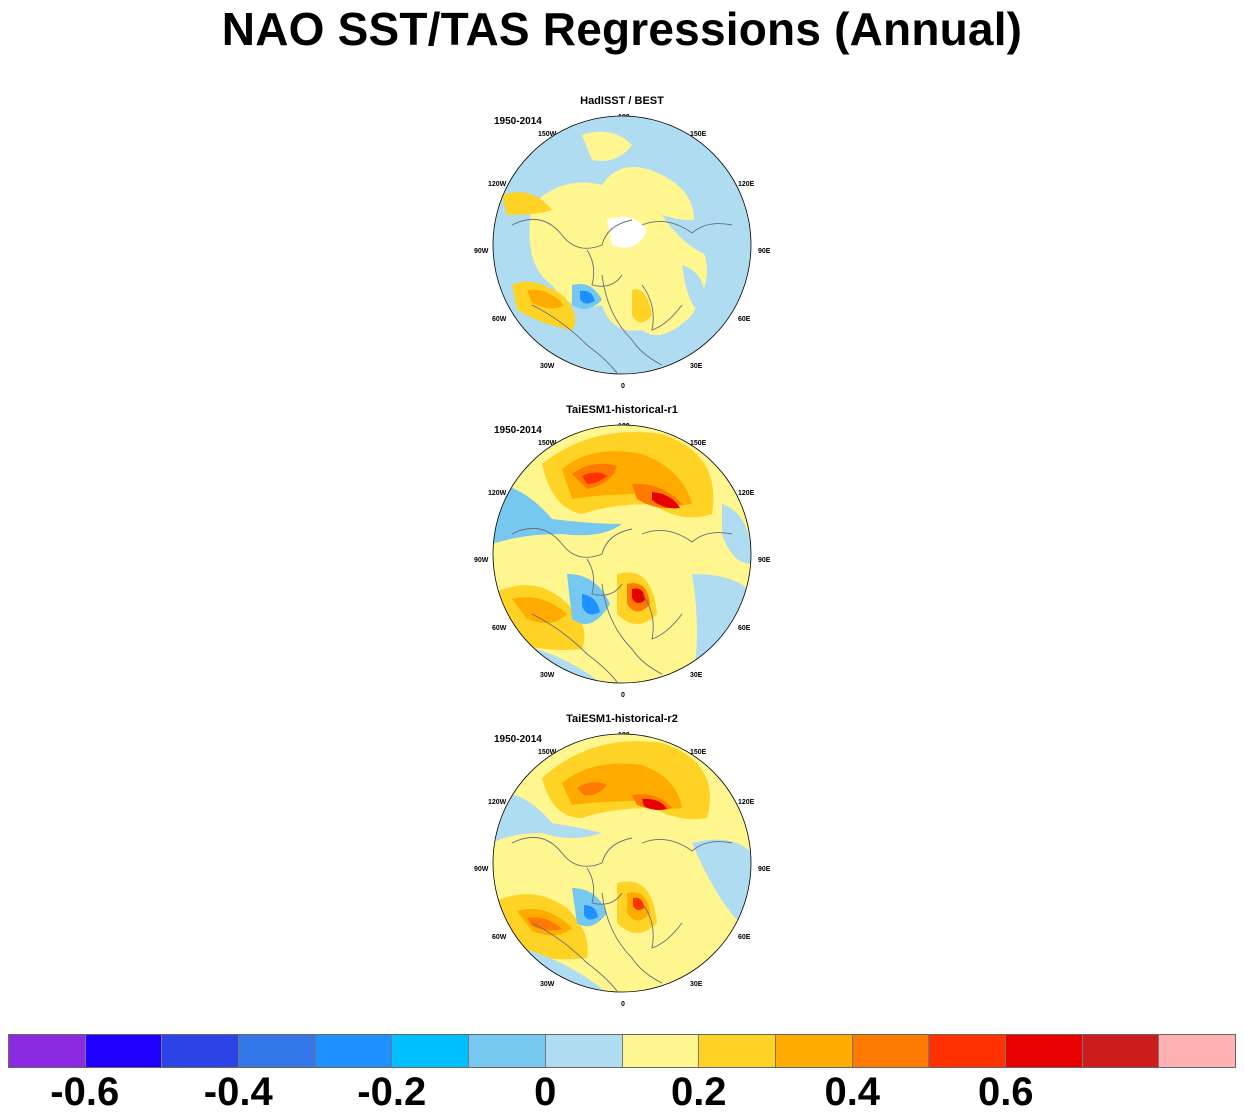 The height and width of the screenshot is (1116, 1244). What do you see at coordinates (852, 1092) in the screenshot?
I see `colorbar-tick-label: 0.4` at bounding box center [852, 1092].